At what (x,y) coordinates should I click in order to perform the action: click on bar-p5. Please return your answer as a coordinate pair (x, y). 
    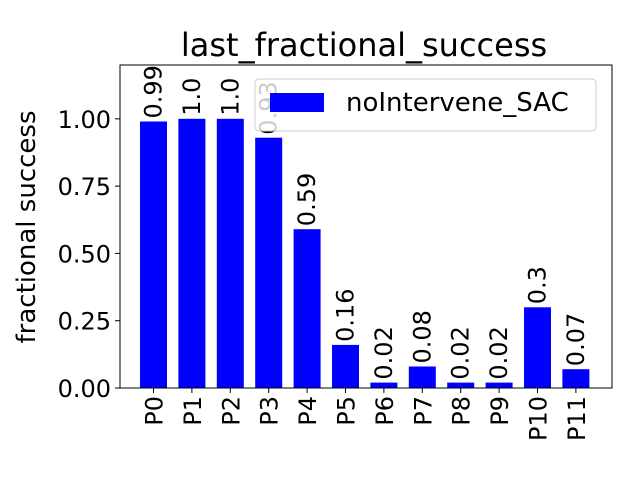
    Looking at the image, I should click on (345, 366).